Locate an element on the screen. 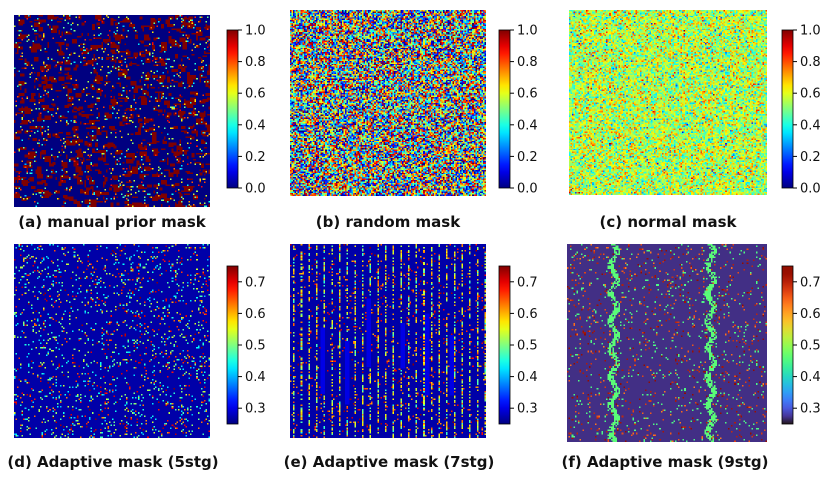 The height and width of the screenshot is (480, 830). colorbar-e: 0.3 0.4 0.5 0.6 0.7 is located at coordinates (518, 345).